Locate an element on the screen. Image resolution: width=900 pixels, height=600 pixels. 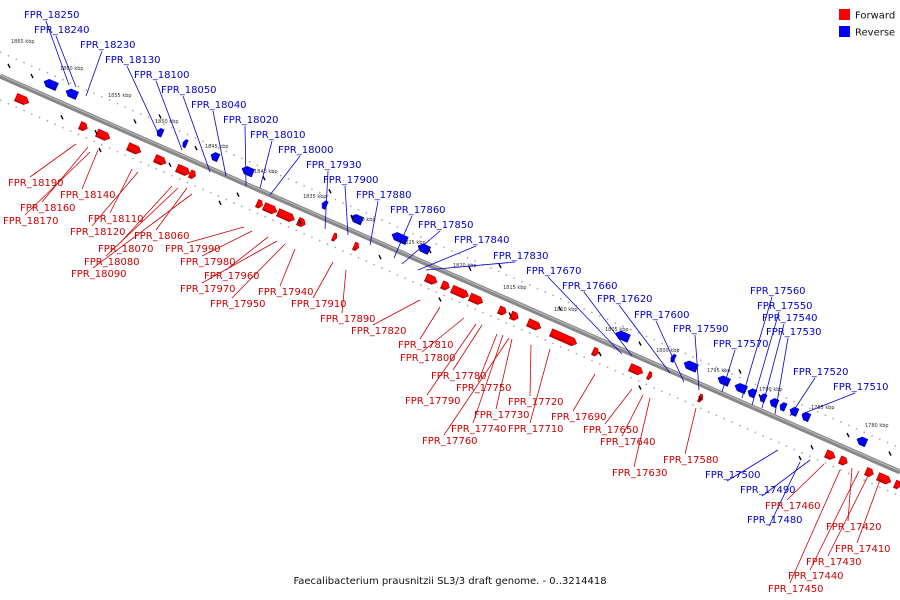
reverse-gene-label: FPR_17860 is located at coordinates (418, 210).